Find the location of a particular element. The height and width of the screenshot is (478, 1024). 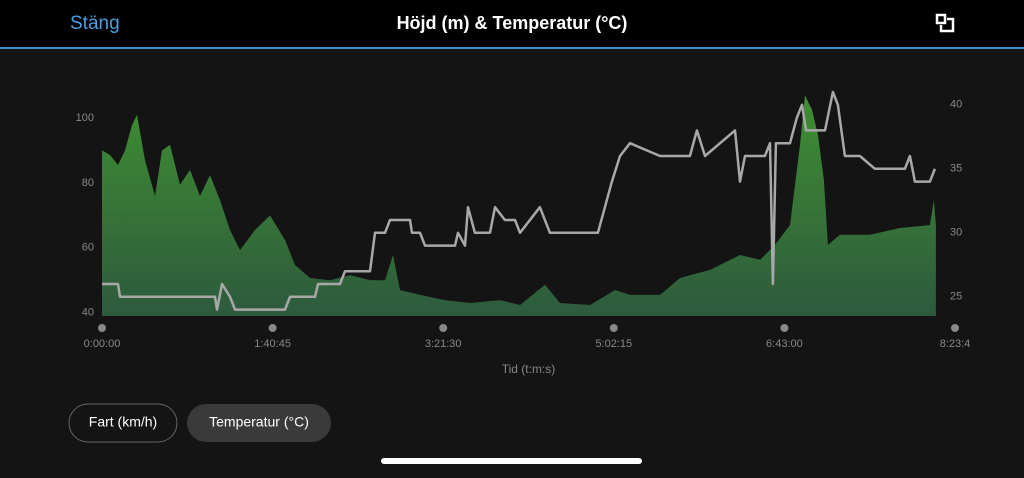

home-indicator is located at coordinates (511, 461).